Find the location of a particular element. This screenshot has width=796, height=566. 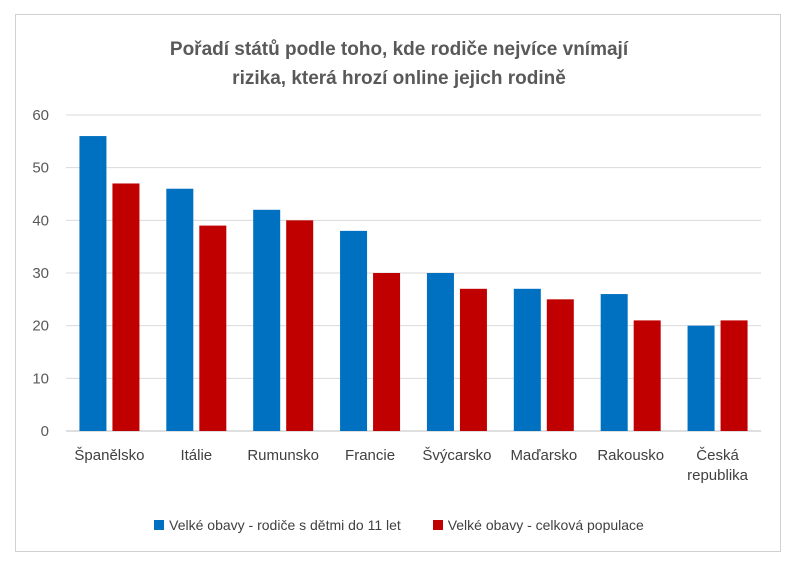

legend-item-series-1: Velké obavy - rodiče s dětmi do 11 let is located at coordinates (277, 525).